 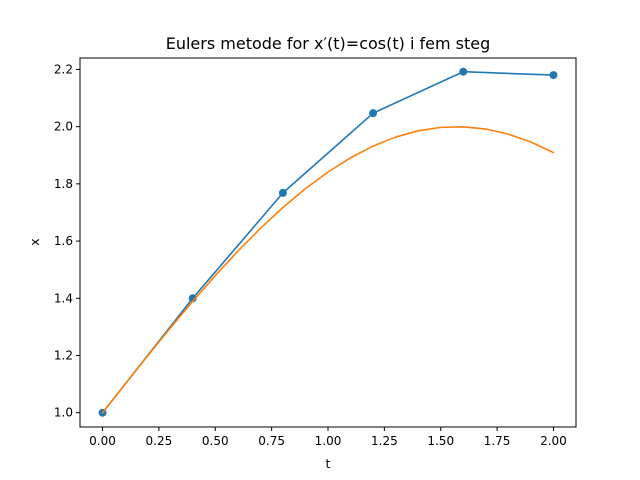 I want to click on x-tick-label: 1.75, so click(x=497, y=441).